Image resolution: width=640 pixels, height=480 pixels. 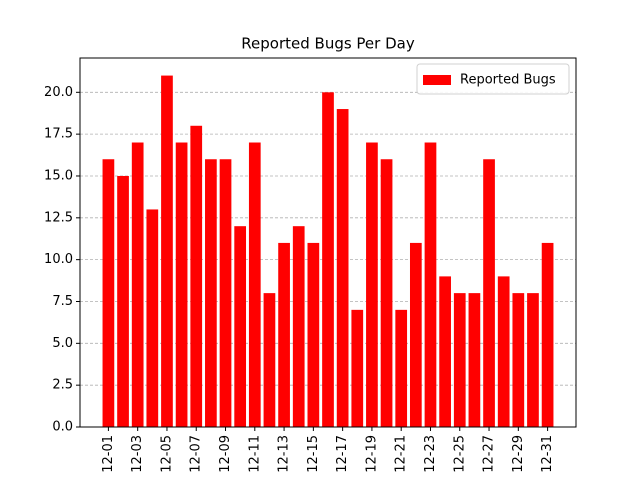 I want to click on y-tick-label: 17.5, so click(x=58, y=134).